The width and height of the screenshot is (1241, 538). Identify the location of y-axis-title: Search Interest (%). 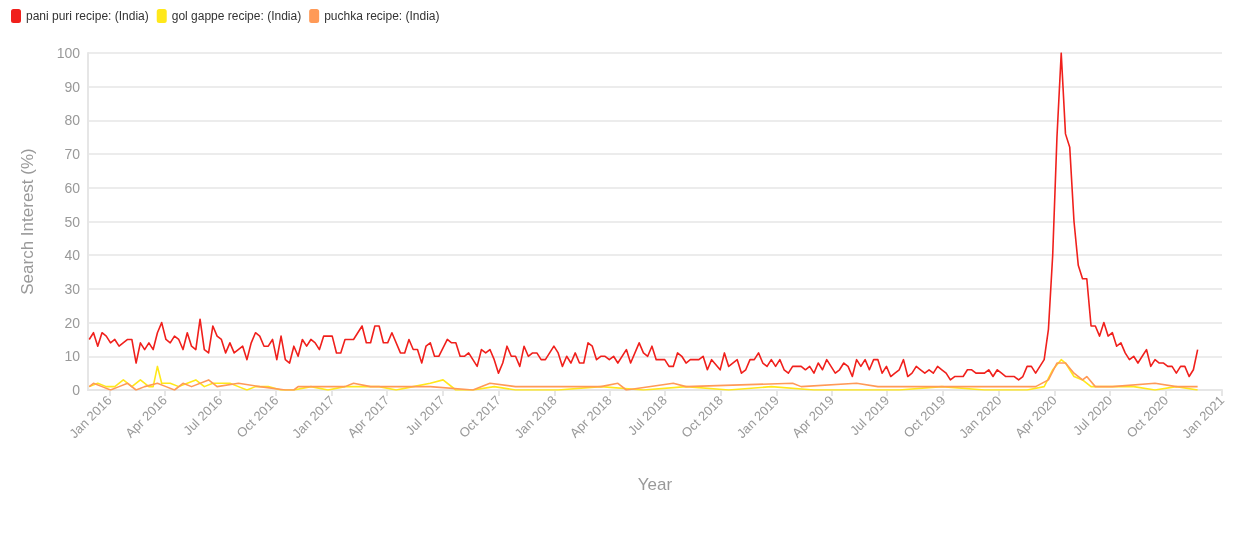
(27, 221).